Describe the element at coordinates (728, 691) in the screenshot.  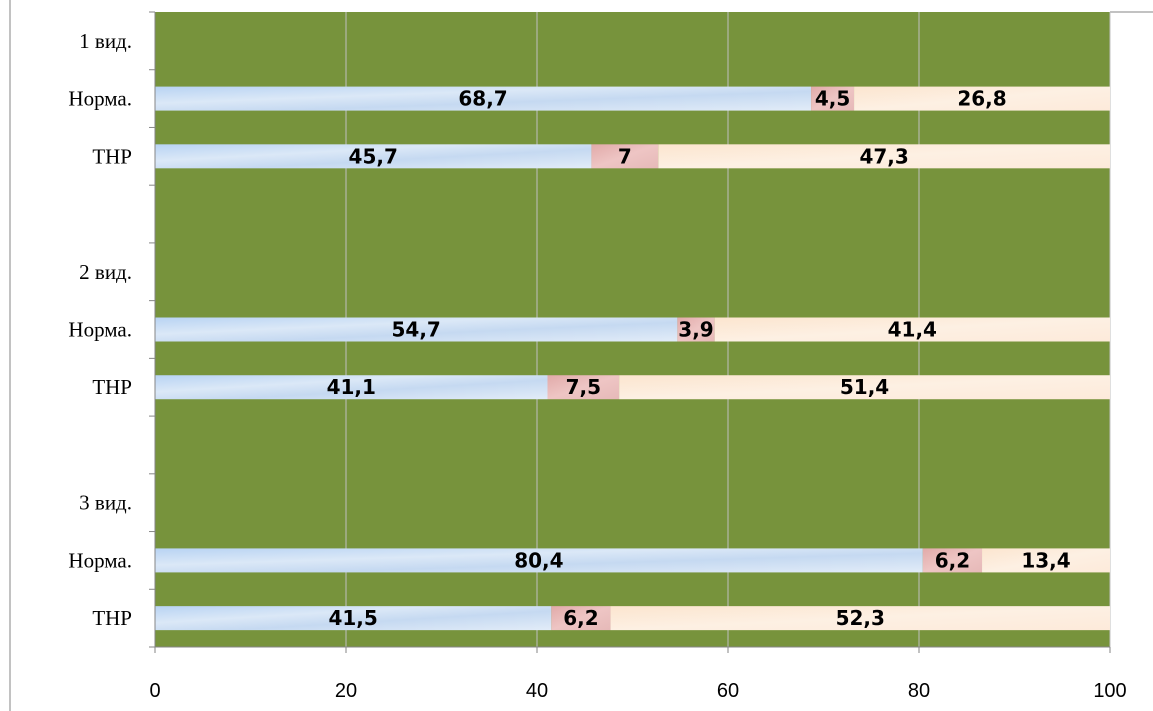
I see `x-tick-label: 60` at that location.